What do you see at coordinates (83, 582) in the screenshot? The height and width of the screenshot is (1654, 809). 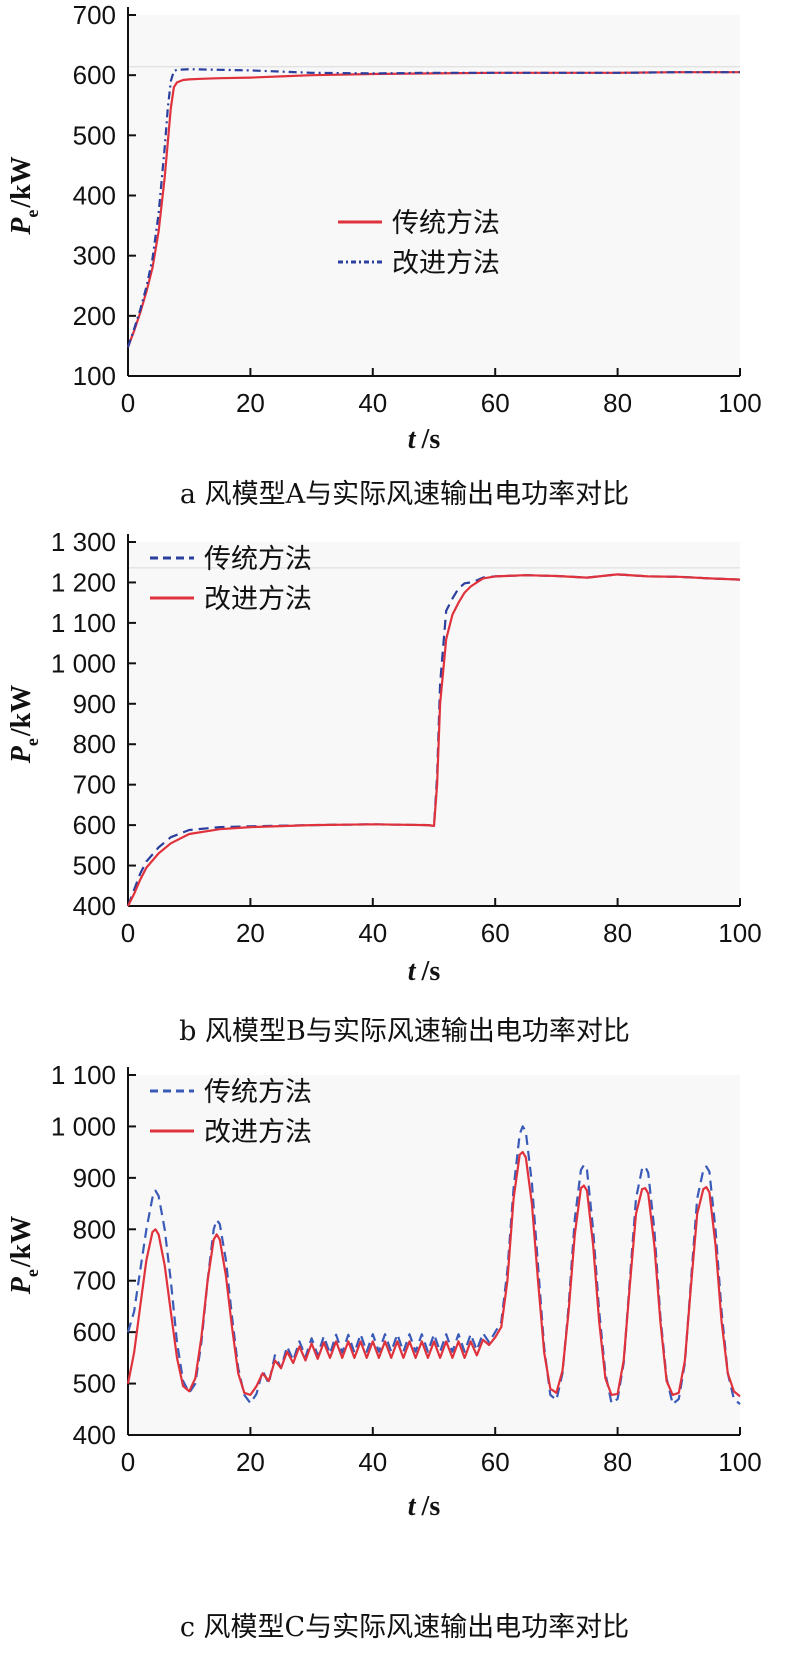 I see `y-tick-label: 1 200` at bounding box center [83, 582].